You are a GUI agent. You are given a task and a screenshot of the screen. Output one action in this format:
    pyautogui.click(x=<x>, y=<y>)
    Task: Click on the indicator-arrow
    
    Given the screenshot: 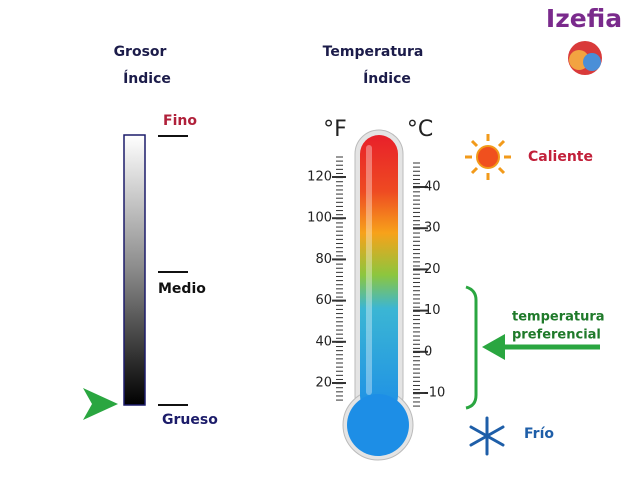 What is the action you would take?
    pyautogui.click(x=100, y=404)
    